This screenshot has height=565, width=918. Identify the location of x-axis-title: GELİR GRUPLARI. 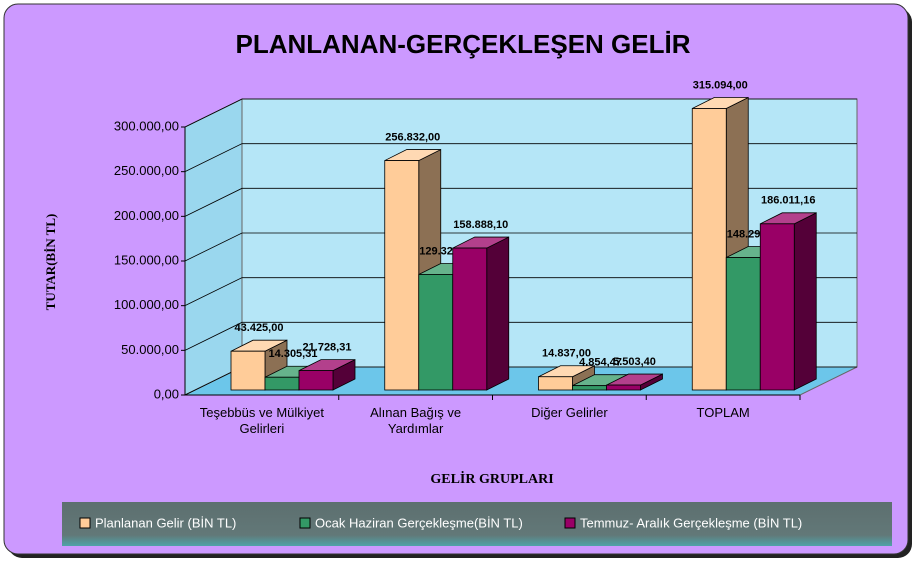
(491, 478).